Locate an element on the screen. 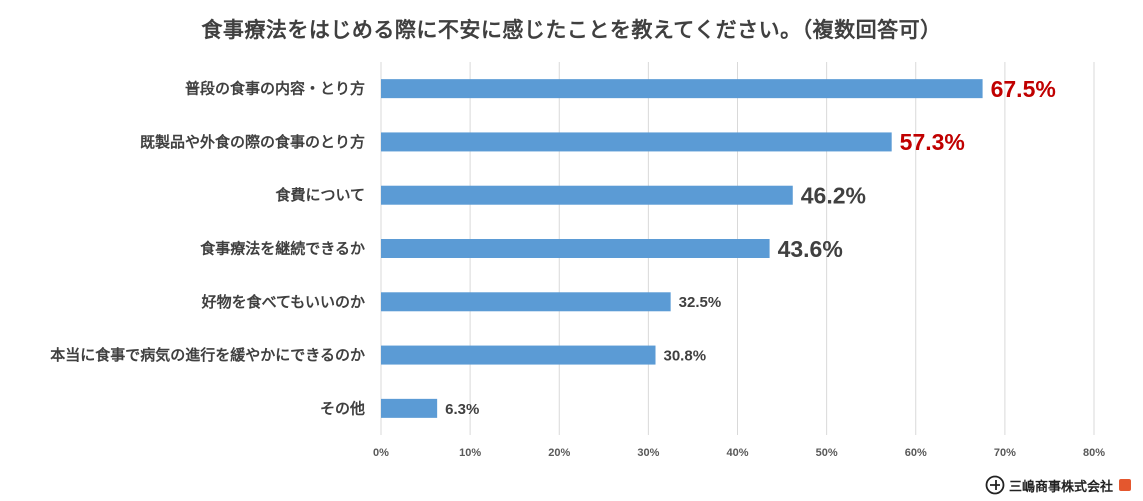 This screenshot has width=1143, height=501. category-label: 食費について is located at coordinates (320, 195).